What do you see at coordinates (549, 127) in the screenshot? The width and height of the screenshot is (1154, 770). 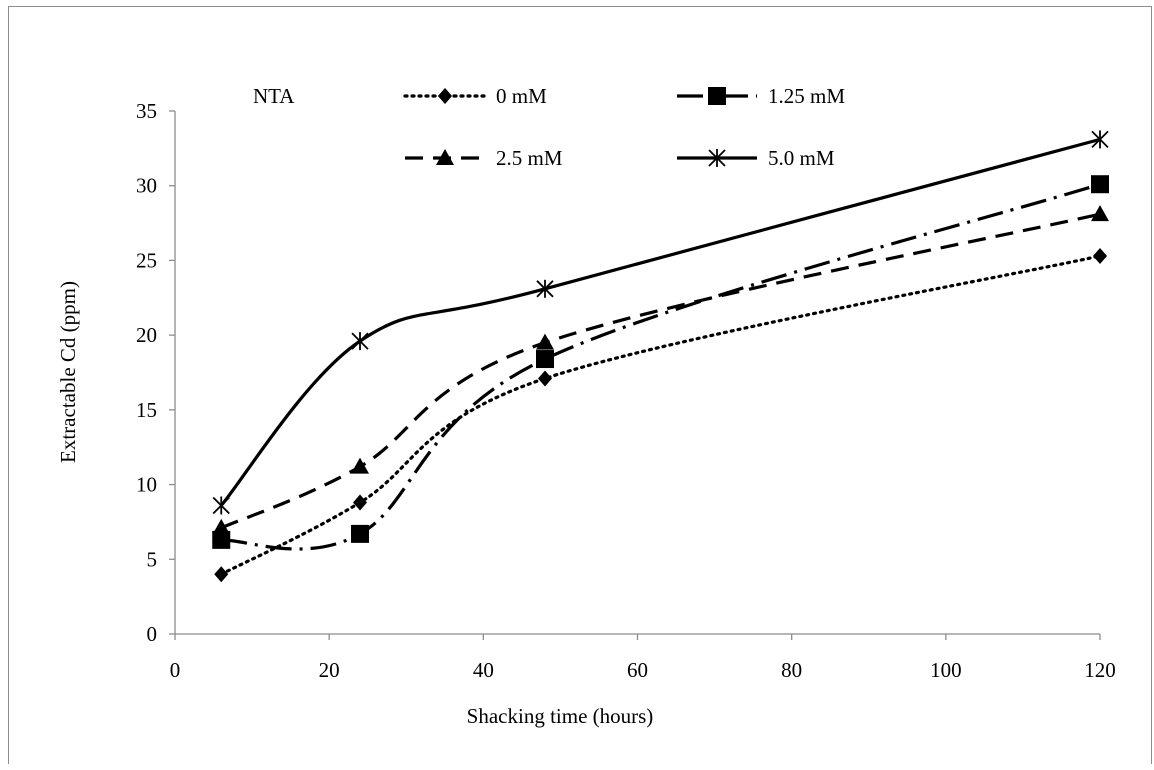 I see `legend: NTA 0 mM 1.25 mM 2.5 mM 5.0 mM` at bounding box center [549, 127].